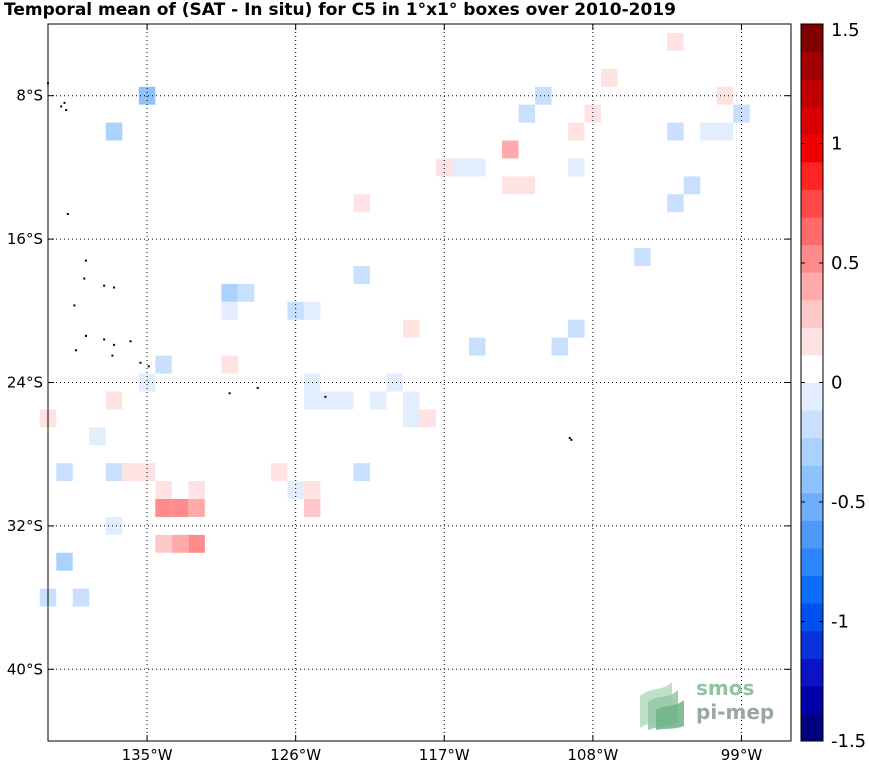 Image resolution: width=869 pixels, height=762 pixels. I want to click on y-tick-label: 16°S, so click(25, 239).